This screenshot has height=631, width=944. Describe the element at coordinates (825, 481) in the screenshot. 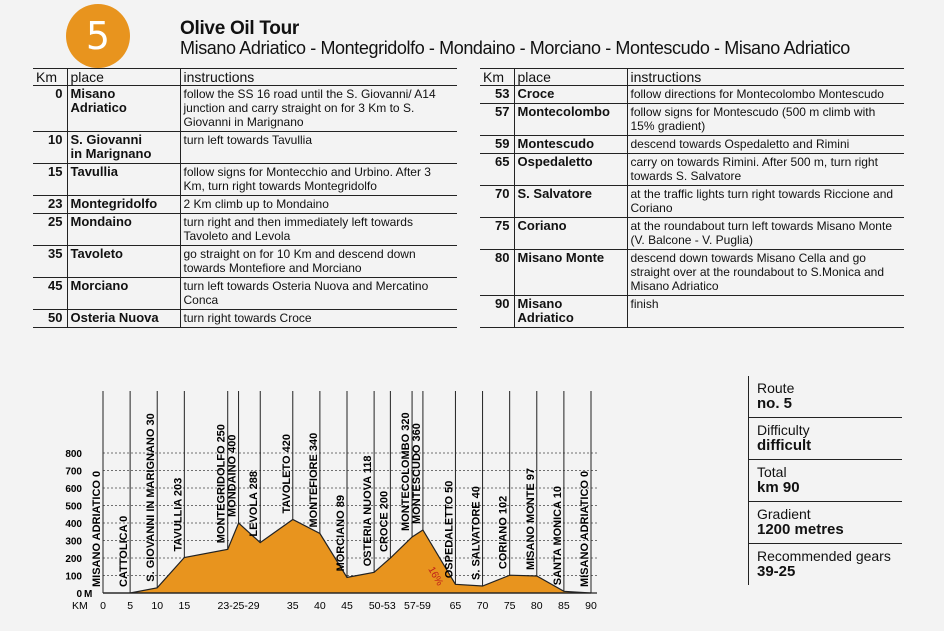

I see `info-row: Total km 90` at that location.